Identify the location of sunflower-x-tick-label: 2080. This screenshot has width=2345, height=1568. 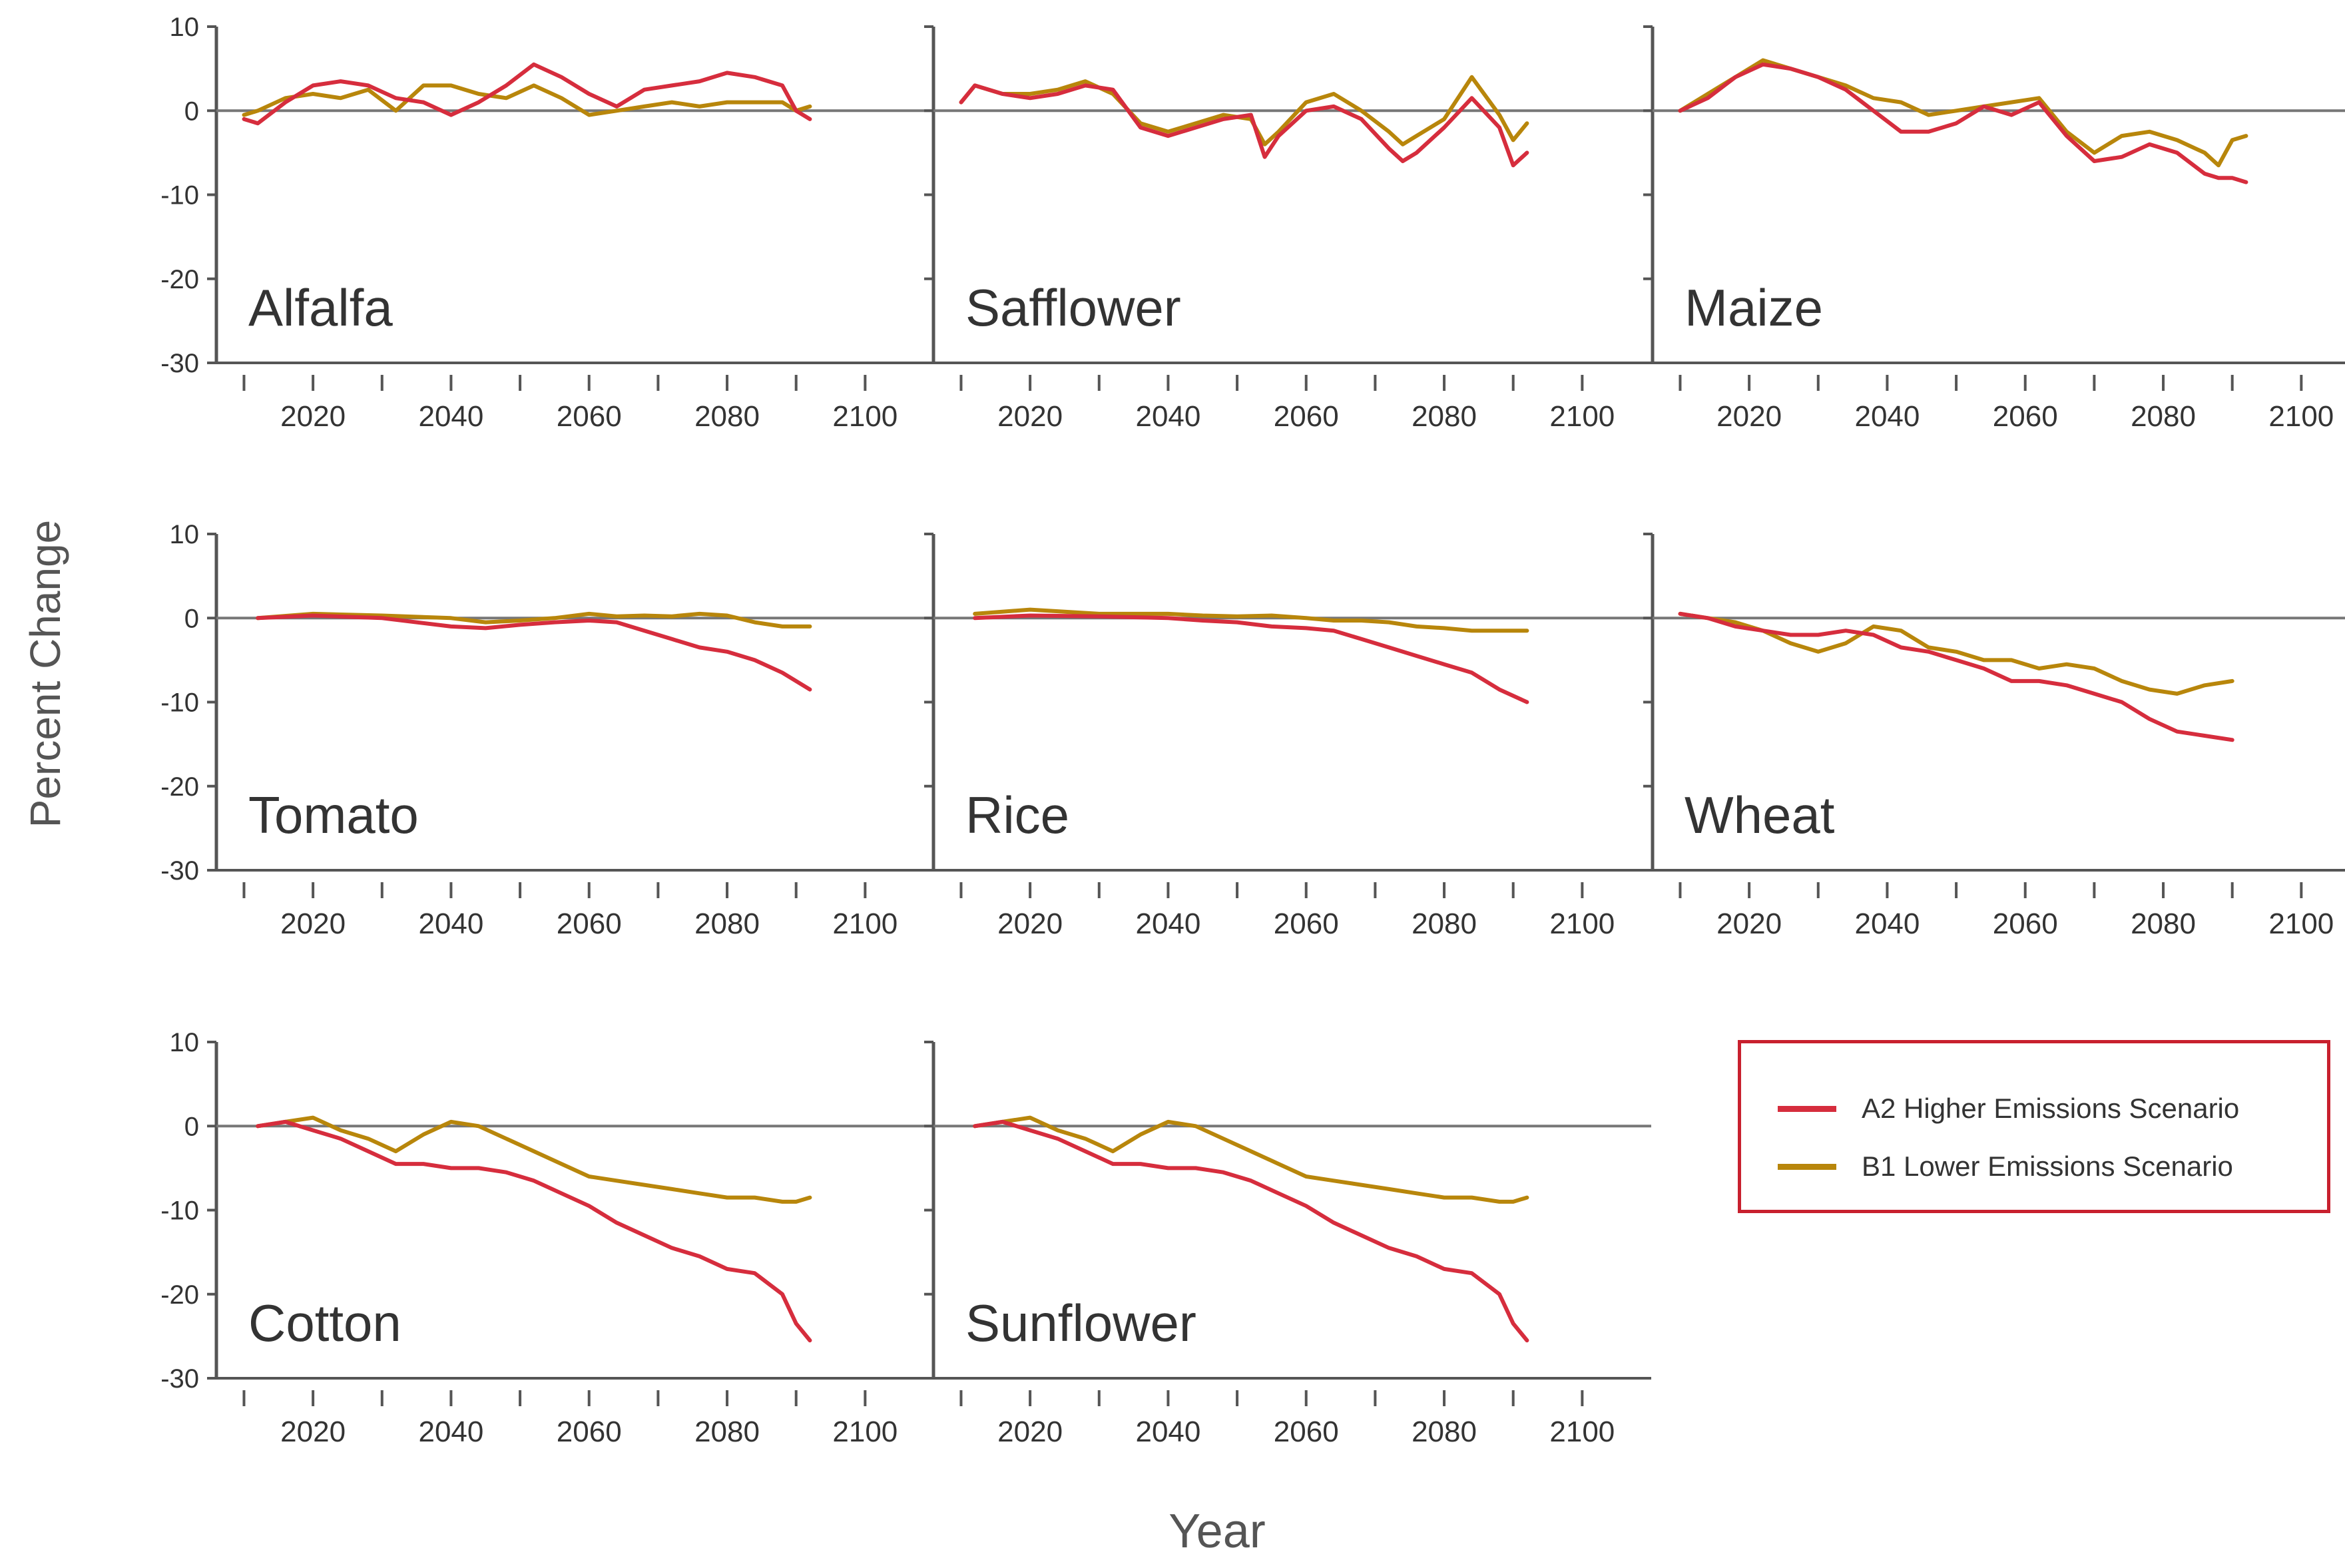
(1444, 1432).